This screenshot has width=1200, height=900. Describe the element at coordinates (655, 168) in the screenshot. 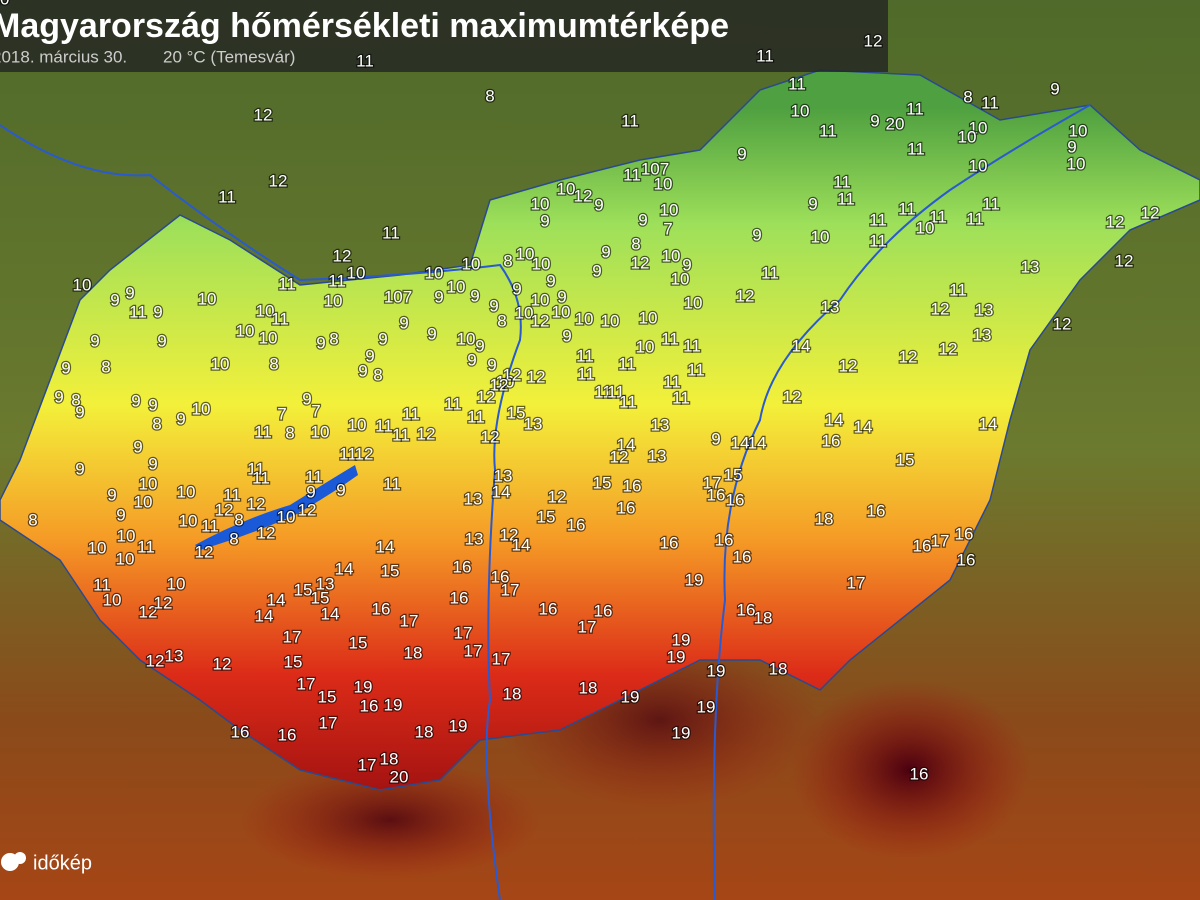

I see `temperature-label: 107` at that location.